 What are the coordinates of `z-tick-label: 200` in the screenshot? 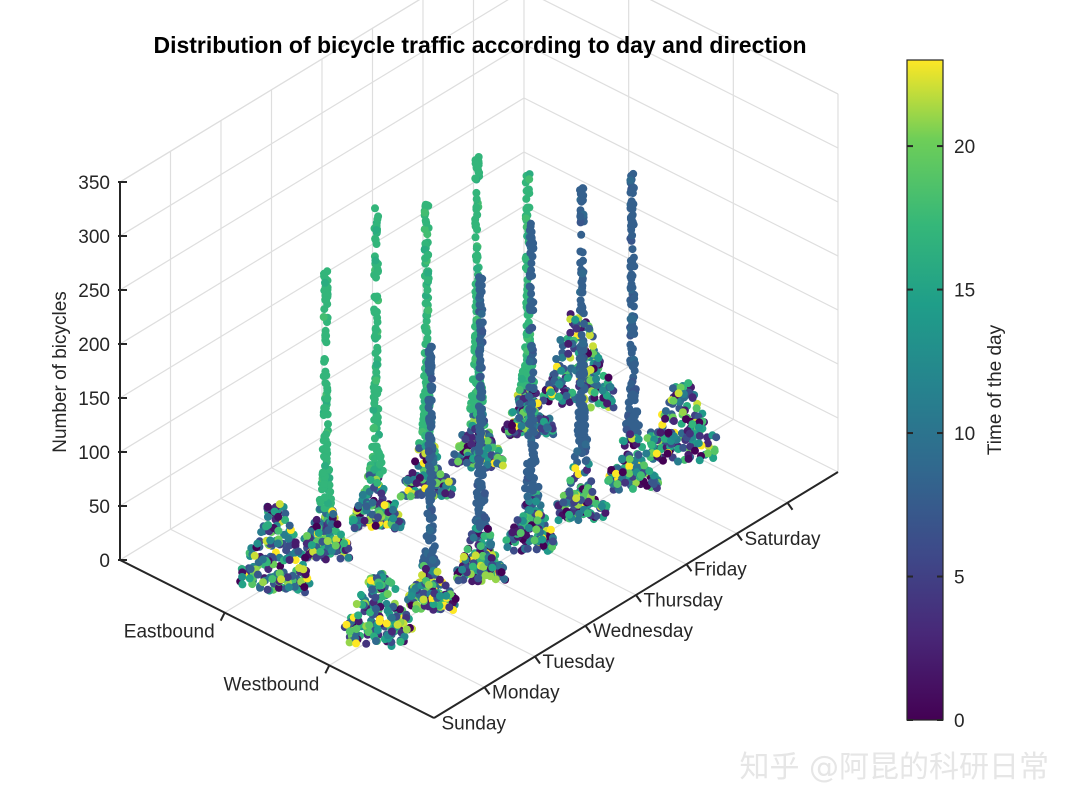 It's located at (94, 345).